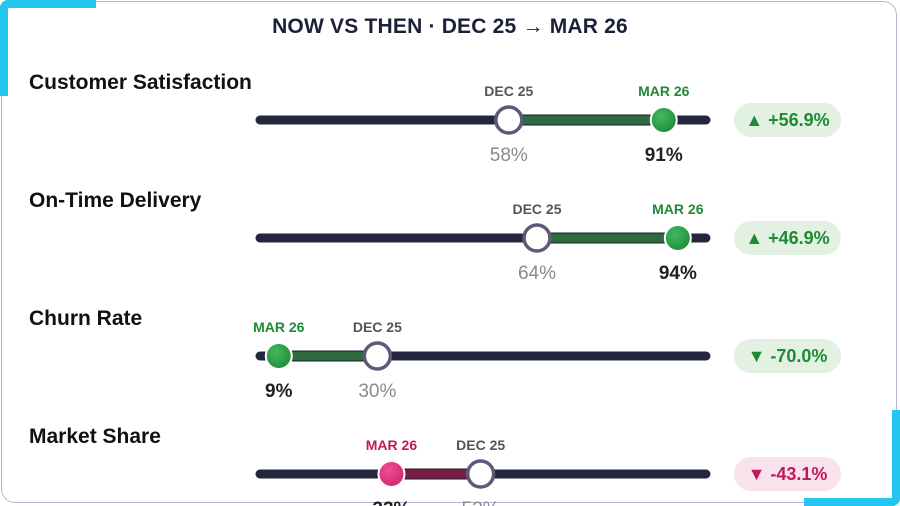 The width and height of the screenshot is (900, 506). Describe the element at coordinates (377, 391) in the screenshot. I see `then-value-label: 30%` at that location.